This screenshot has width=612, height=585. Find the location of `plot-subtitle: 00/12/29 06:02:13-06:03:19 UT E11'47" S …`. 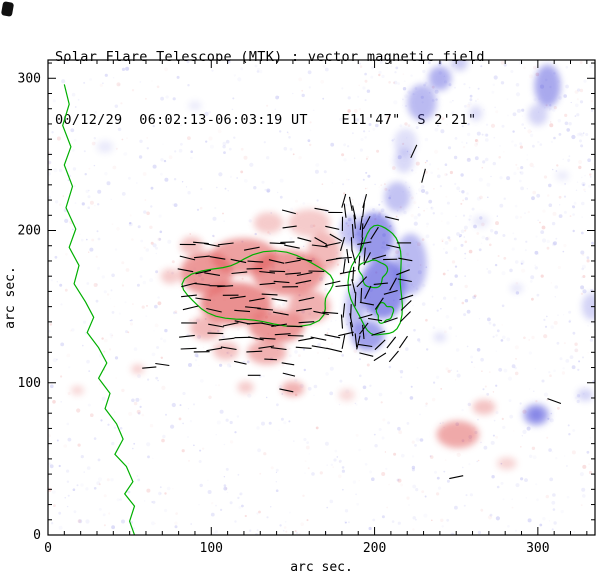

plot-subtitle: 00/12/29 06:02:13-06:03:19 UT E11'47" S … is located at coordinates (266, 120).